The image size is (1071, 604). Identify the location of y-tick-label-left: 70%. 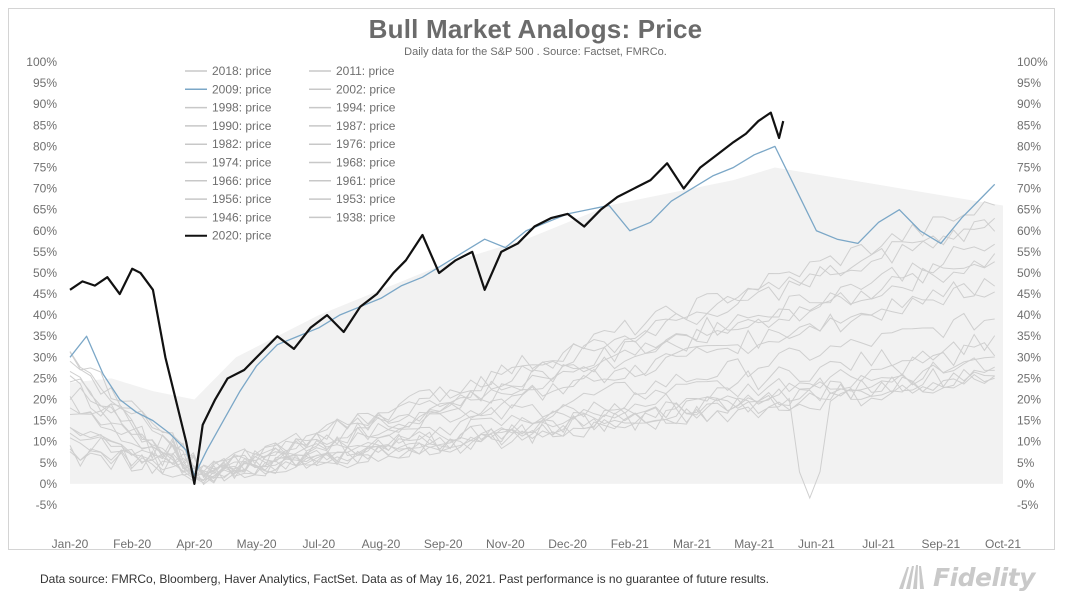
(45, 189).